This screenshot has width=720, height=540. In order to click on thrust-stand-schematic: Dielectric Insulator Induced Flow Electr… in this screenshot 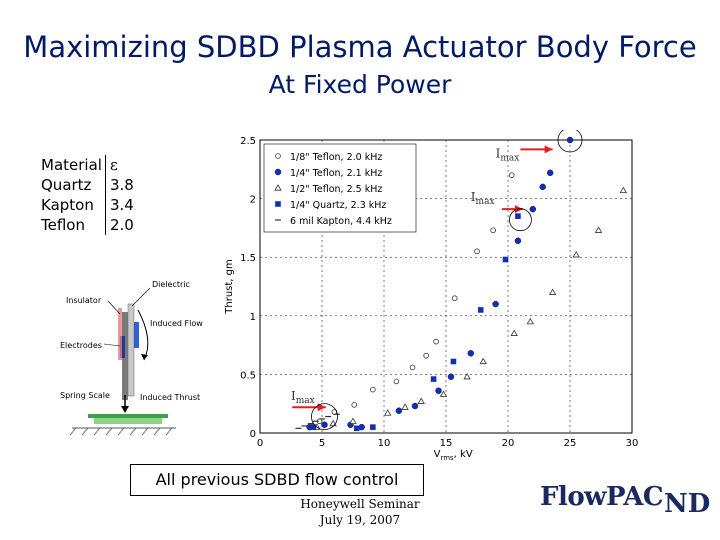, I will do `click(131, 358)`.